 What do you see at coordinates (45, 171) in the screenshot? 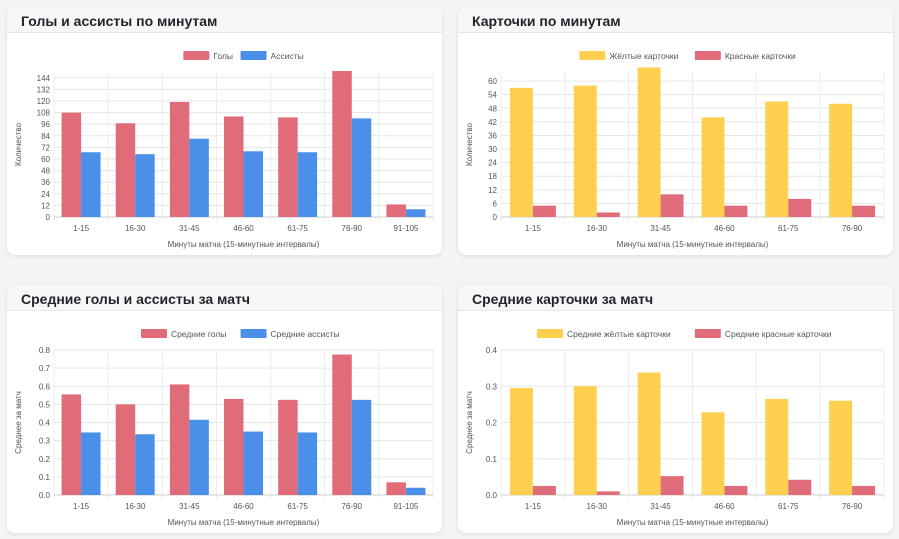
I see `y-tick-label: 48` at bounding box center [45, 171].